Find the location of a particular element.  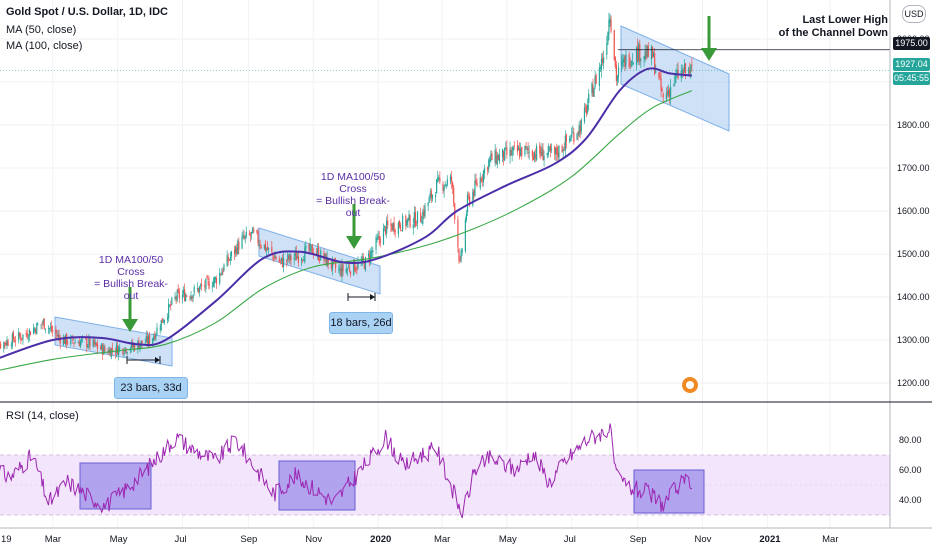

rsi-tick-label: 60.00 is located at coordinates (910, 470).